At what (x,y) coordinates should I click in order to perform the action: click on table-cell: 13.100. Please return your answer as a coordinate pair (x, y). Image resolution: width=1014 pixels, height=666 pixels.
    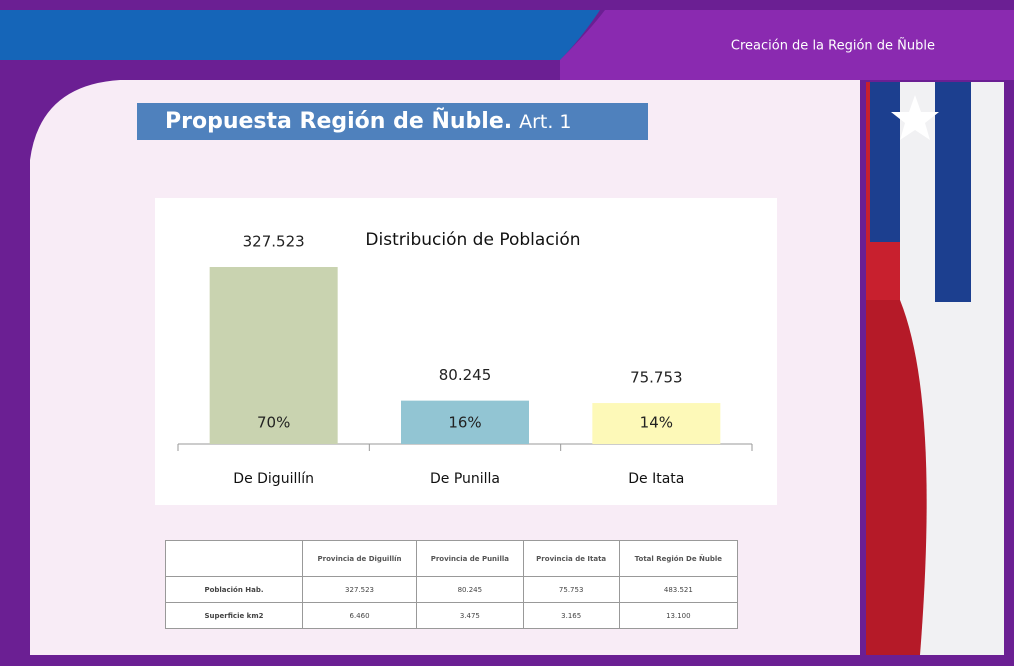
    Looking at the image, I should click on (678, 615).